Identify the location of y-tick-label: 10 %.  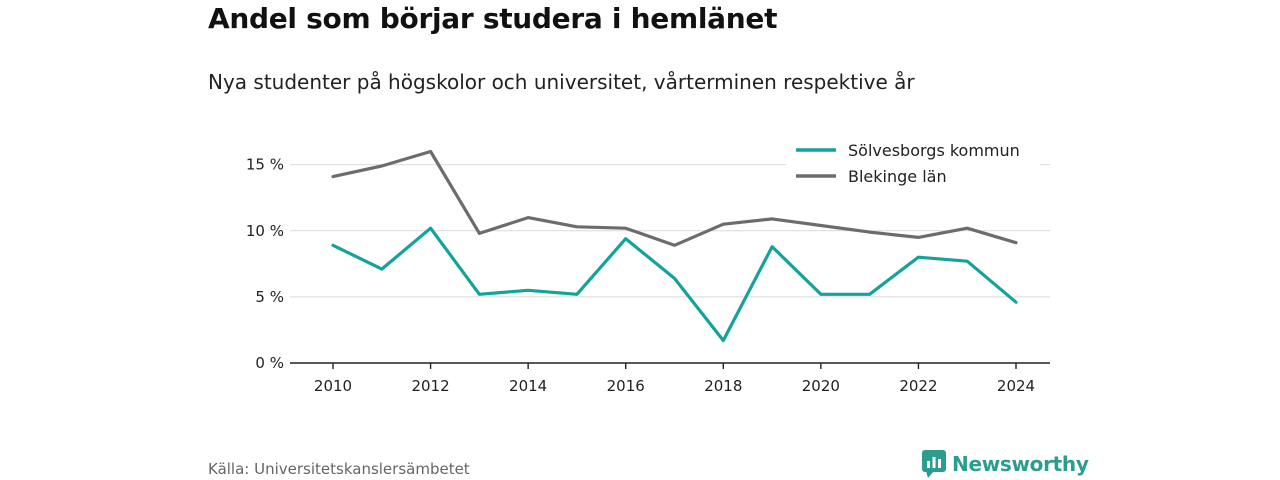
(265, 231).